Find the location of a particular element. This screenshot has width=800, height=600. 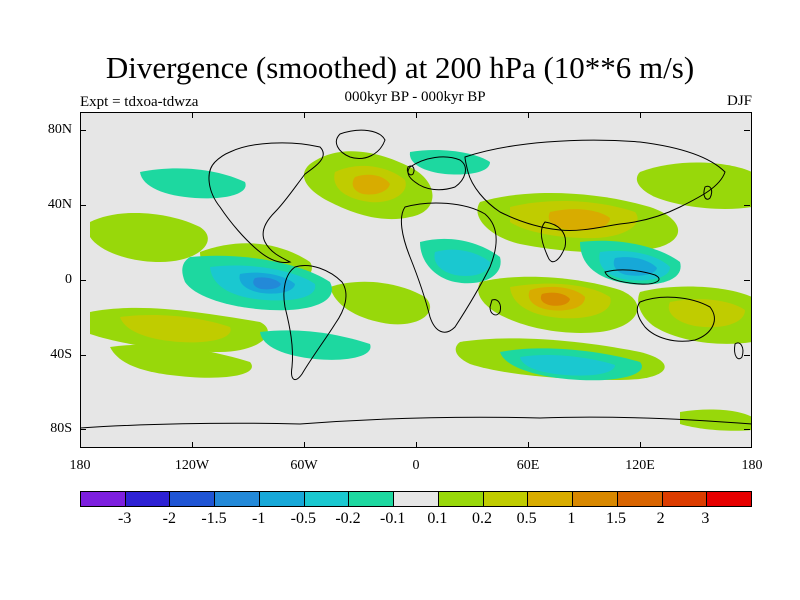

coast-uk is located at coordinates (411, 170).